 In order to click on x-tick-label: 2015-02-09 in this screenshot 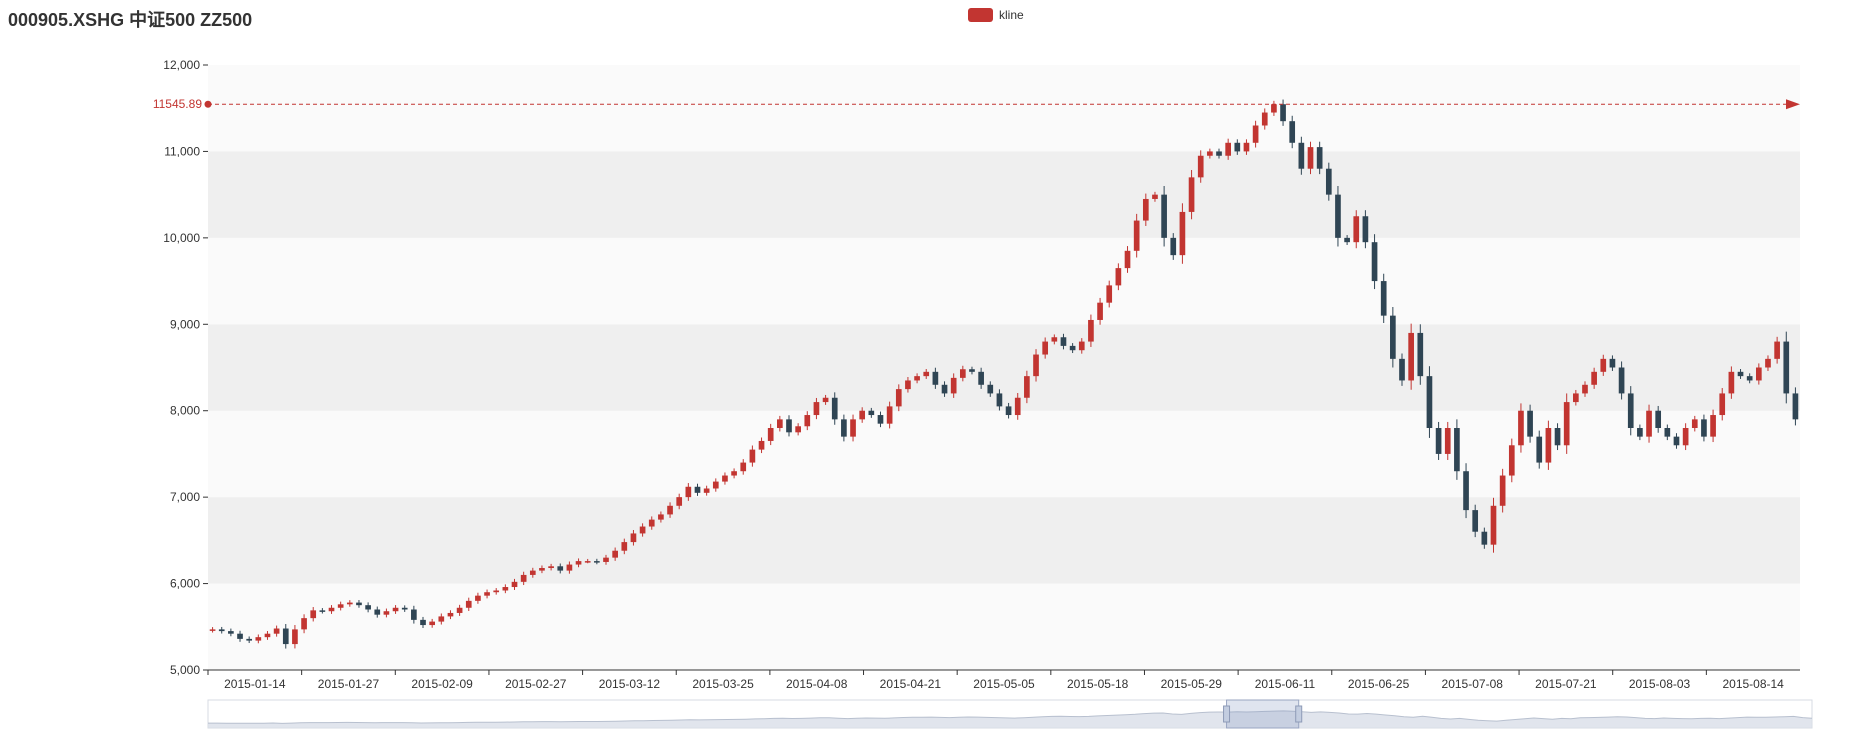, I will do `click(442, 684)`.